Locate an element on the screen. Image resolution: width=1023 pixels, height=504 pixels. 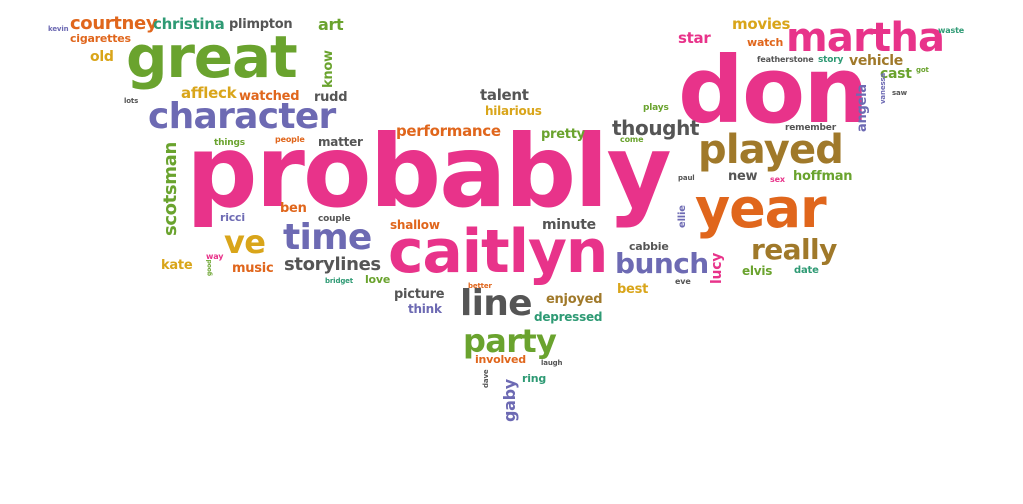
word: people is located at coordinates (290, 139).